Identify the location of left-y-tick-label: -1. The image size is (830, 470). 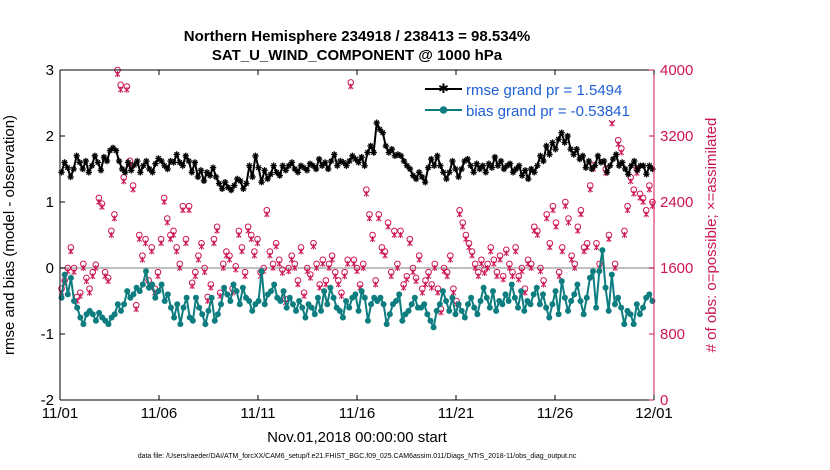
(47, 334).